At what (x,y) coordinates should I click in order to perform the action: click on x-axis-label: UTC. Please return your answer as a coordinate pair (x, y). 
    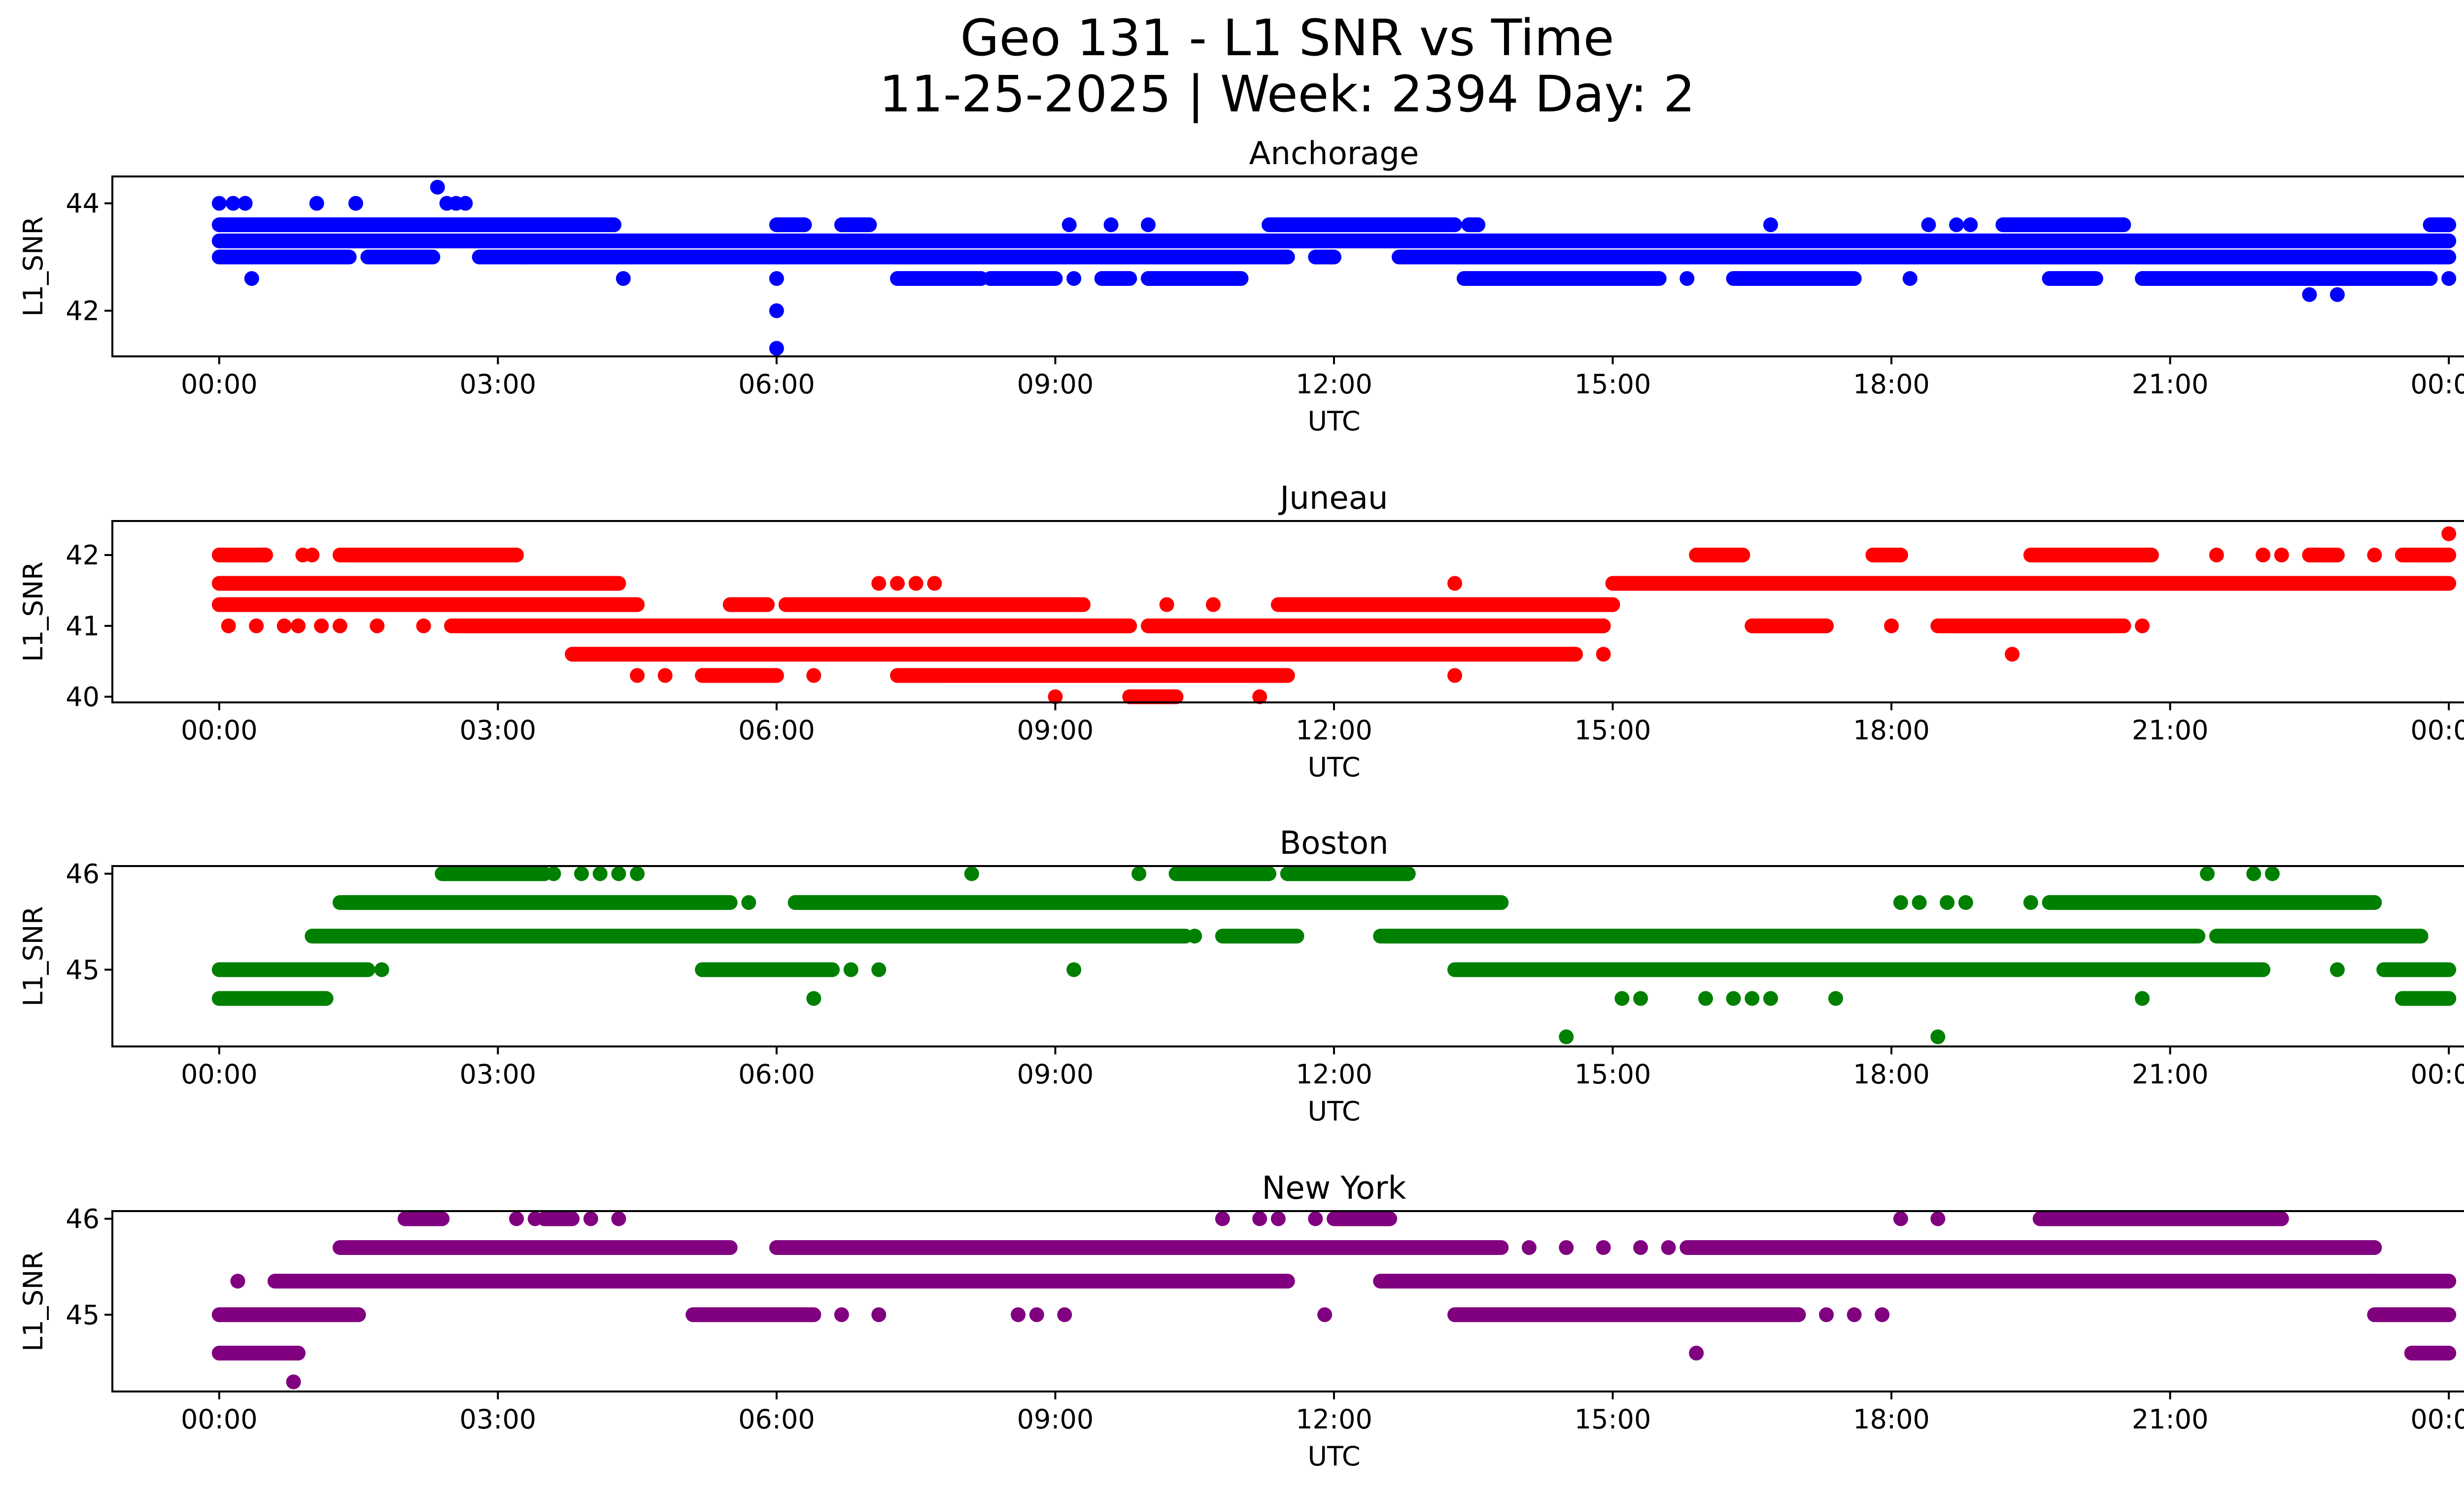
    Looking at the image, I should click on (1333, 1456).